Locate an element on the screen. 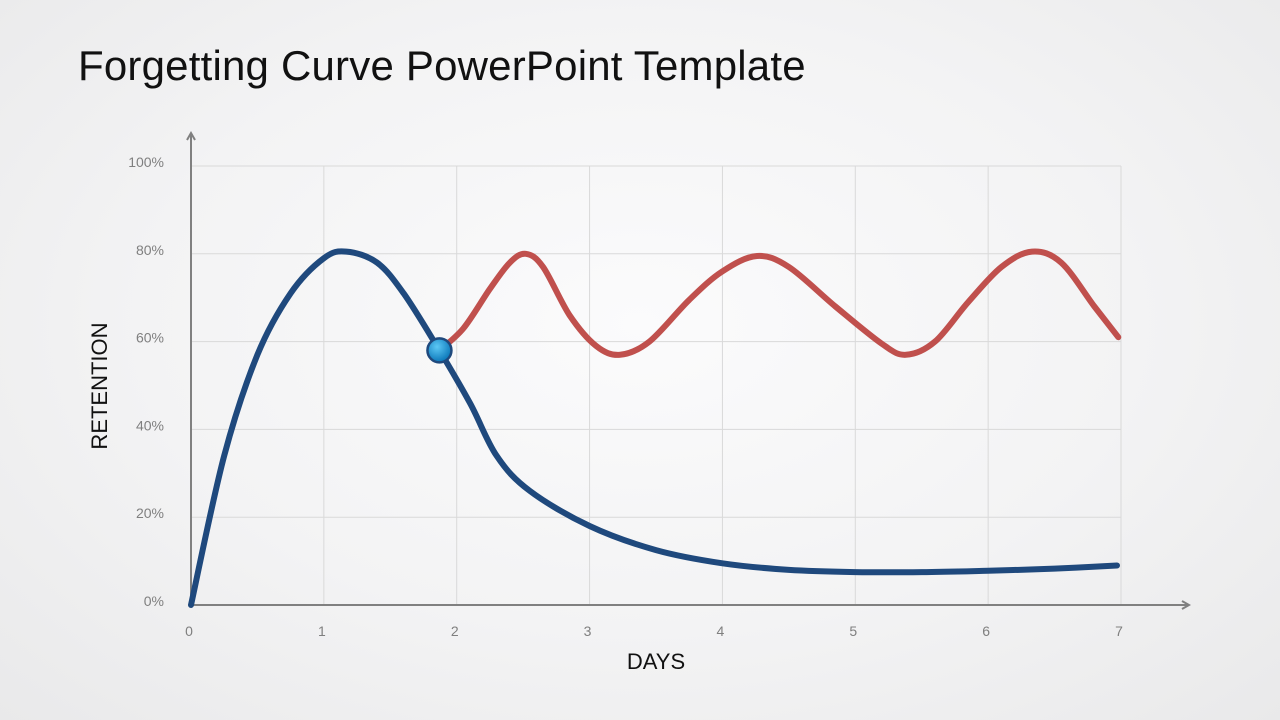 The height and width of the screenshot is (720, 1280). x-tick-label-1: 1 is located at coordinates (322, 631).